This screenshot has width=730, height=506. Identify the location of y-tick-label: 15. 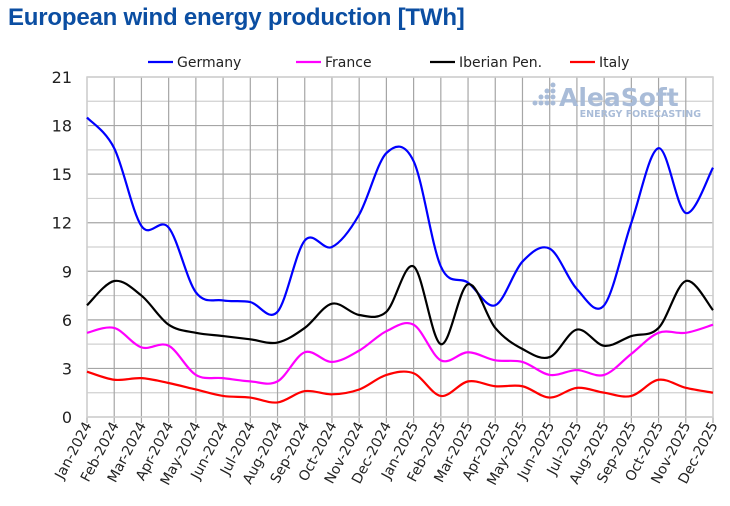
(62, 174).